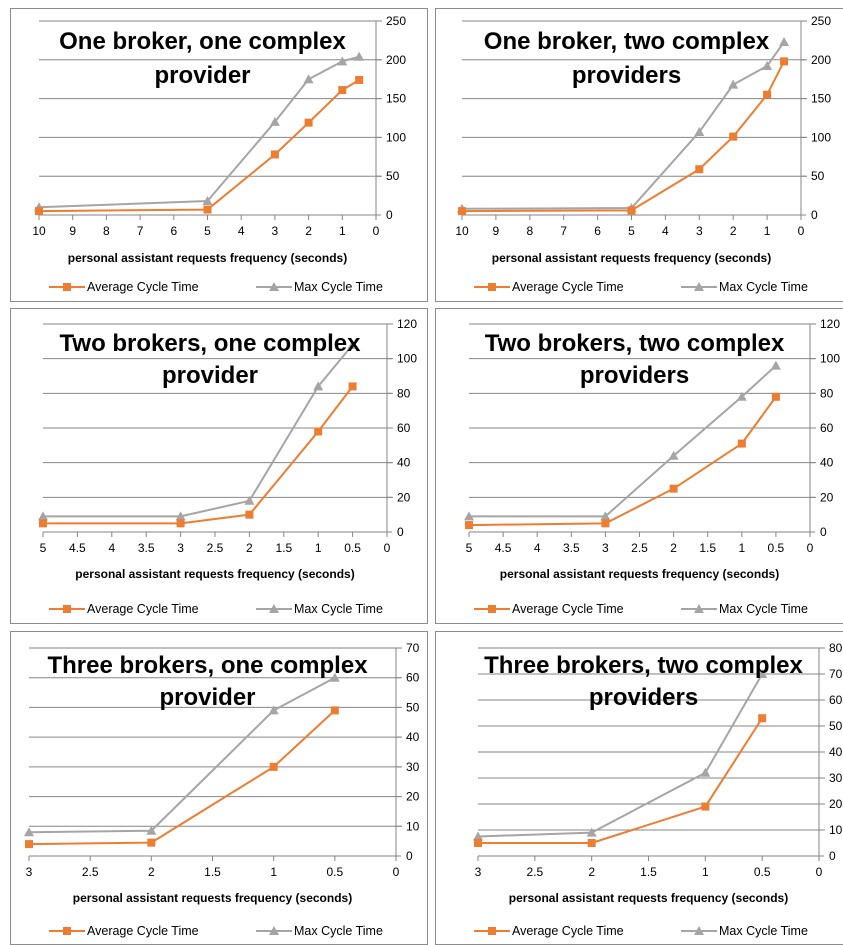 The height and width of the screenshot is (945, 843). I want to click on y-tick-label: 250, so click(396, 21).